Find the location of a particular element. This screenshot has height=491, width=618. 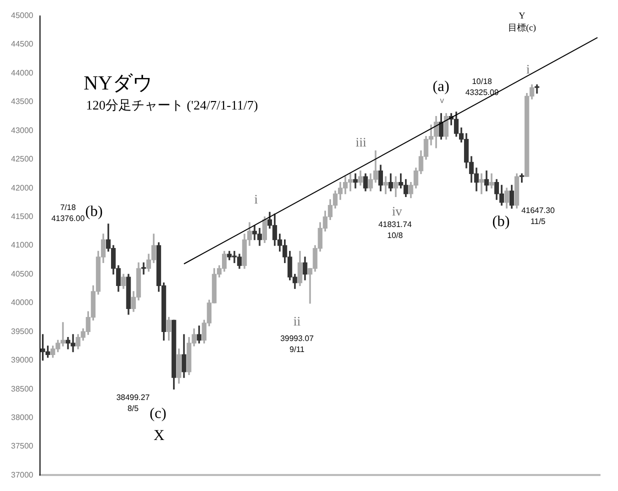

y-tick-label: 40000 is located at coordinates (22, 303).